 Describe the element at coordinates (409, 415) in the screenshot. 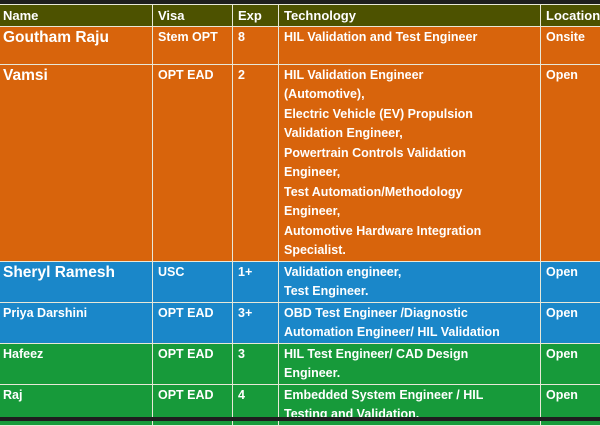

I see `technology-line: Testing and Validation.` at that location.